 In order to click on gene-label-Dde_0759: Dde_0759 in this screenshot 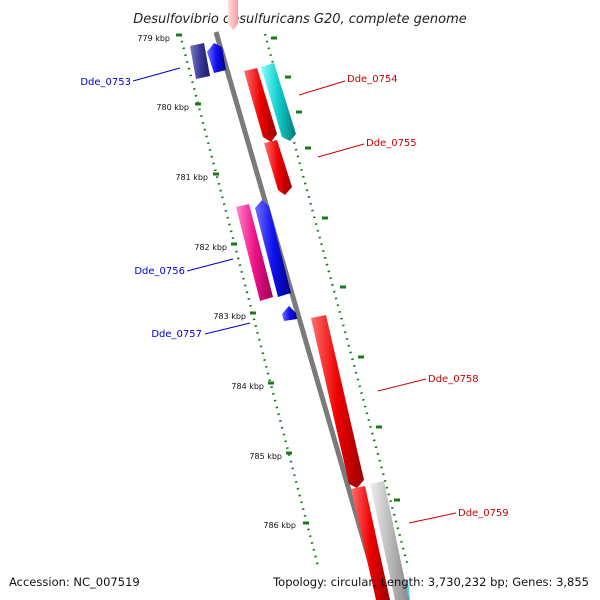, I will do `click(483, 513)`.